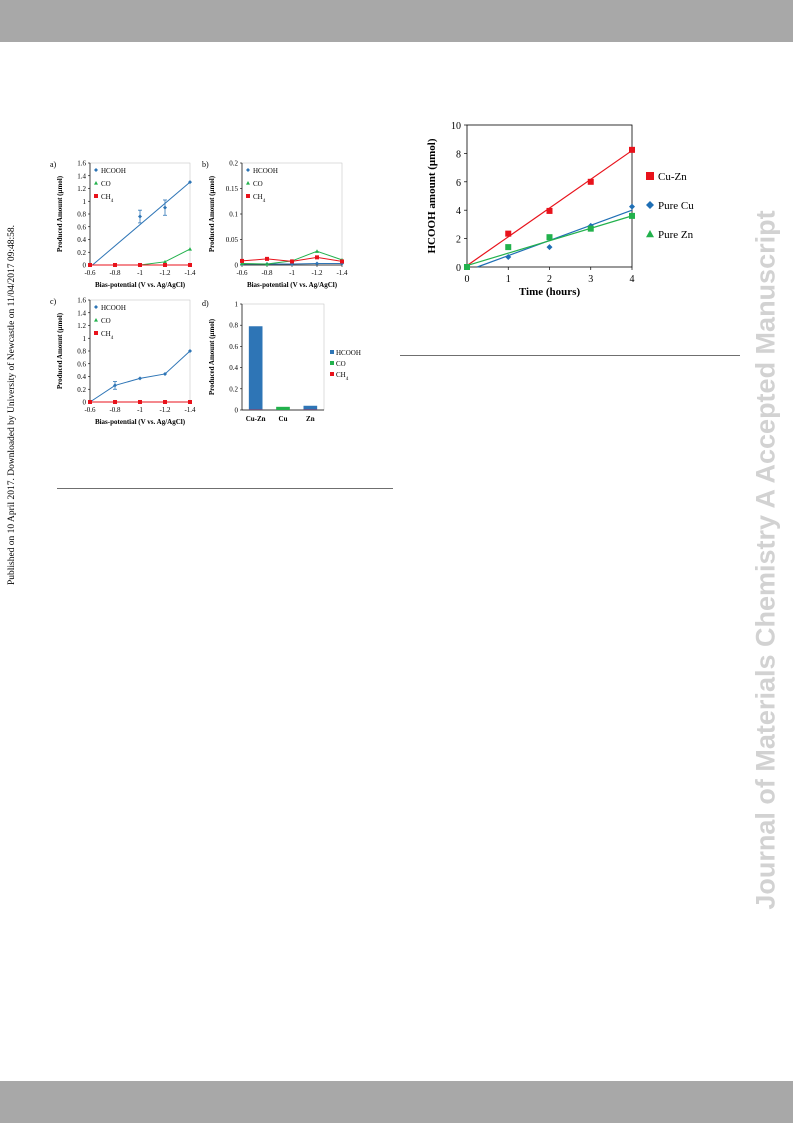 The height and width of the screenshot is (1123, 793). Describe the element at coordinates (225, 488) in the screenshot. I see `figure-rule-left` at that location.